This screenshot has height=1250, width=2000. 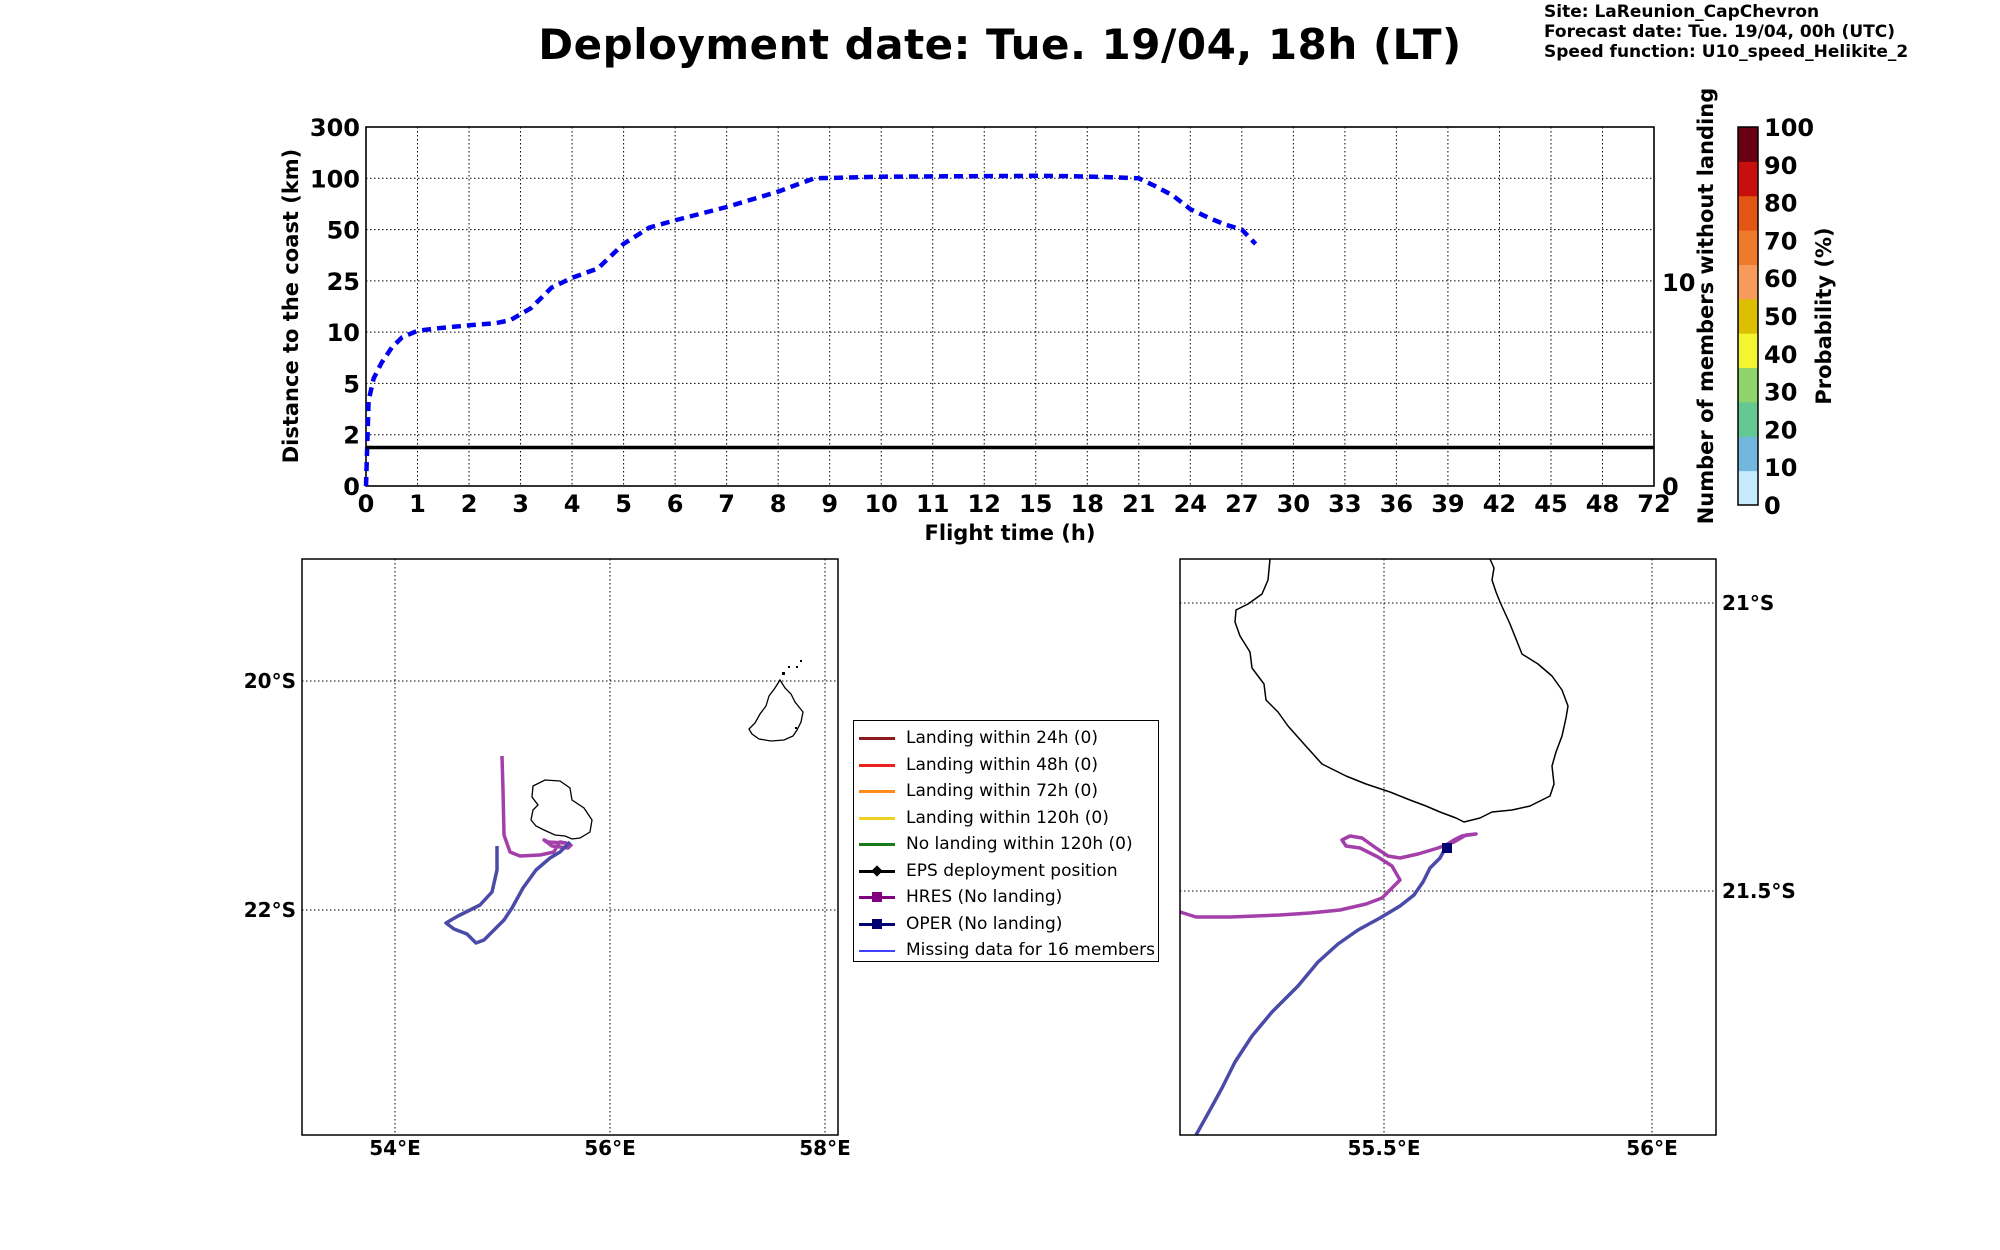 What do you see at coordinates (1002, 738) in the screenshot?
I see `legend-label: Landing within 24h (0)` at bounding box center [1002, 738].